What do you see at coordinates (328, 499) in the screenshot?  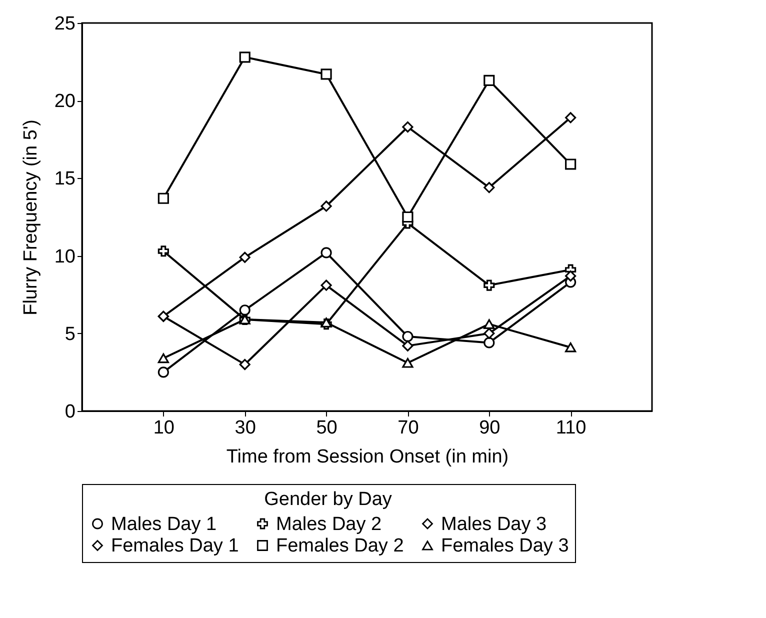 I see `legend-title: Gender by Day` at bounding box center [328, 499].